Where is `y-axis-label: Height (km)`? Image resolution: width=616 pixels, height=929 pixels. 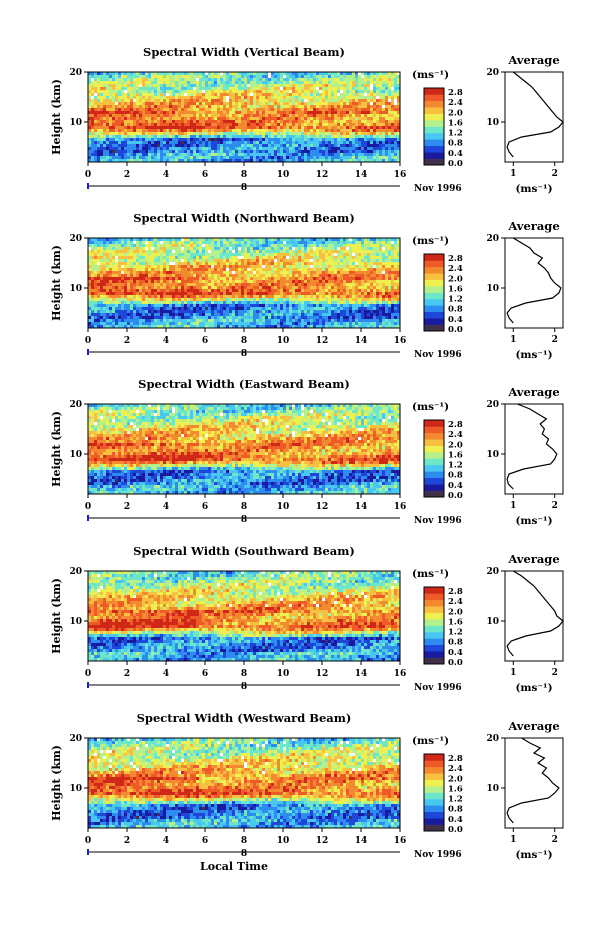
y-axis-label: Height (km) is located at coordinates (56, 117).